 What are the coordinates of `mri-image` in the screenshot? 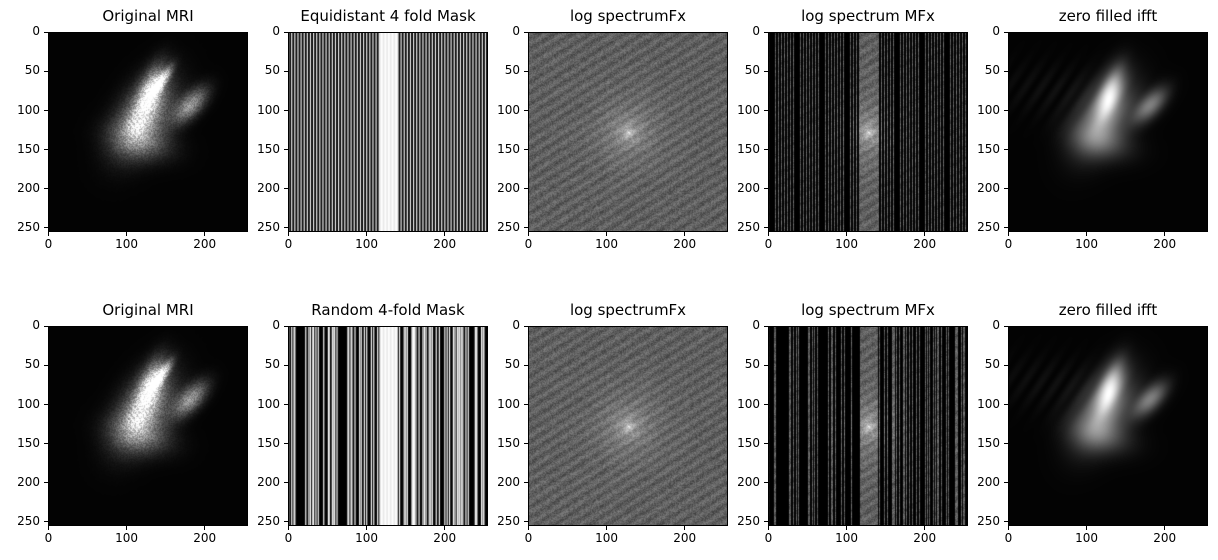 It's located at (148, 426).